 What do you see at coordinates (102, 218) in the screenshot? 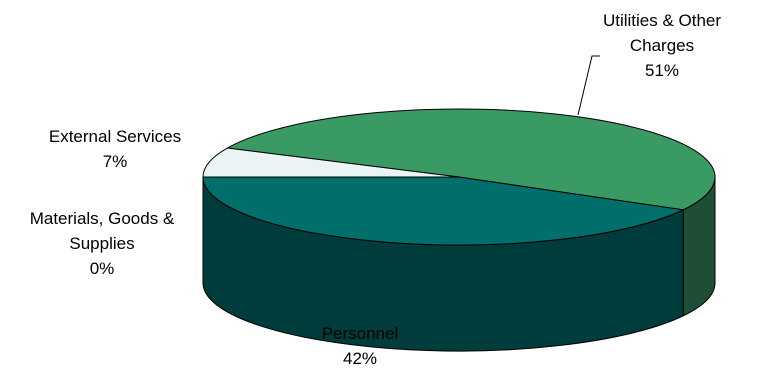
I see `label-materials-line1: Materials, Goods &` at bounding box center [102, 218].